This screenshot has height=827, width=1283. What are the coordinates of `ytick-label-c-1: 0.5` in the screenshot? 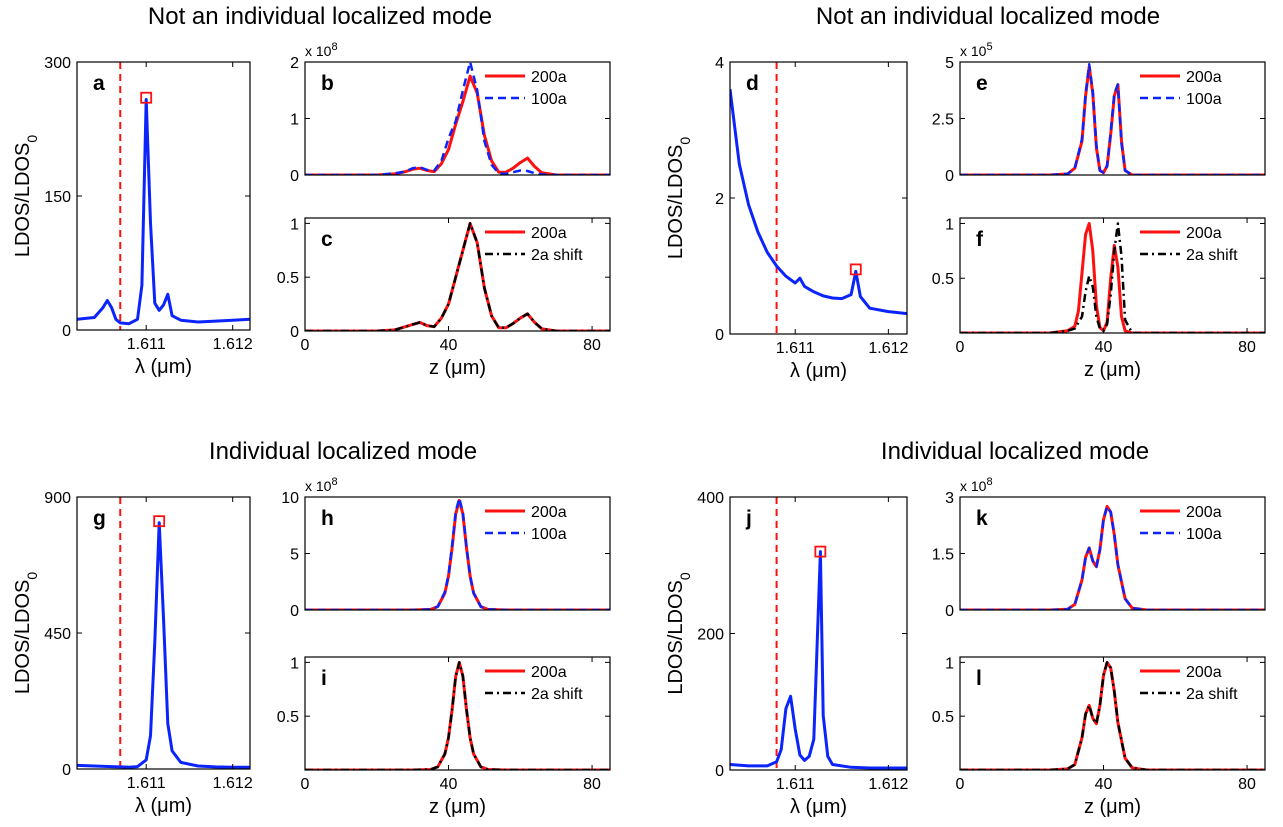 It's located at (288, 278).